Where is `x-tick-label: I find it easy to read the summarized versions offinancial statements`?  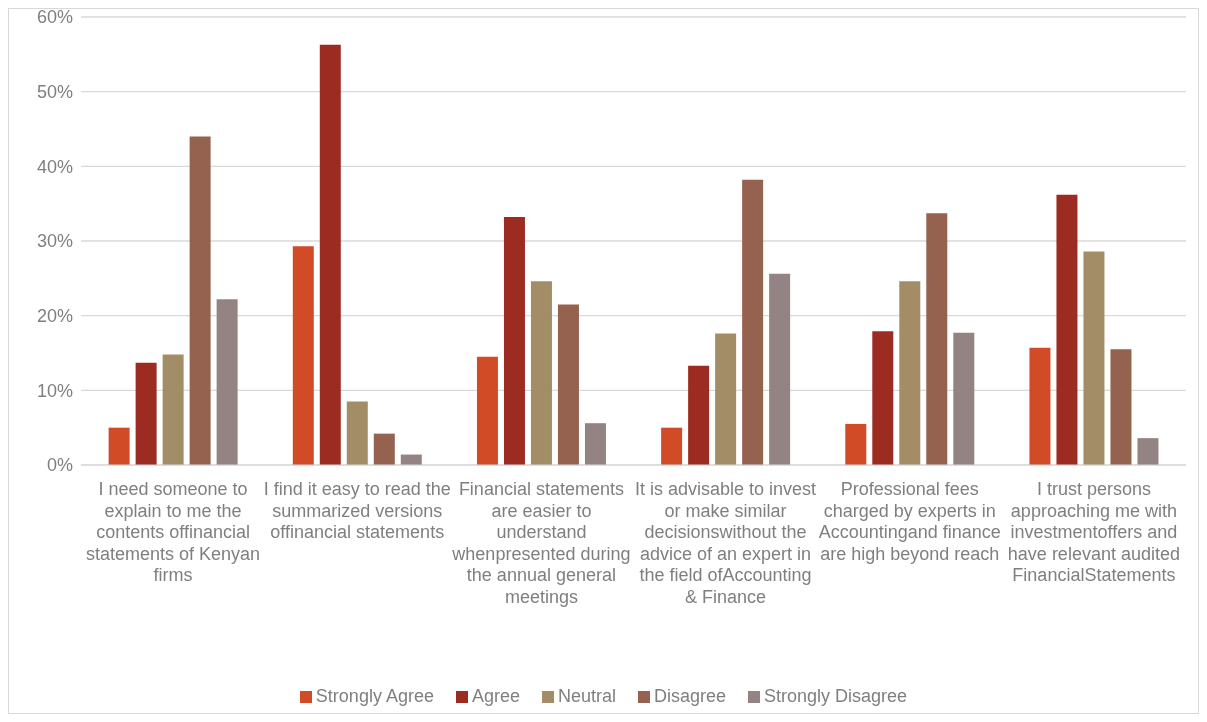 x-tick-label: I find it easy to read the summarized versions offinancial statements is located at coordinates (357, 510).